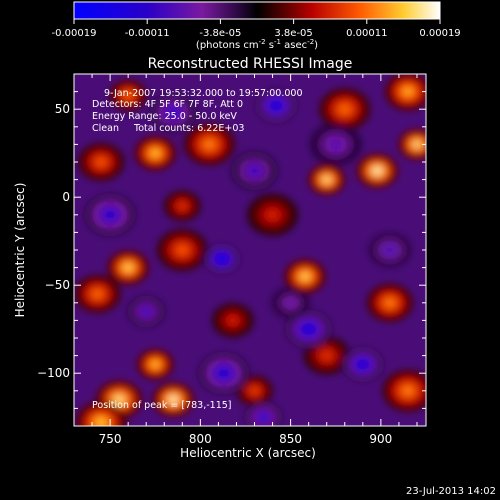  Describe the element at coordinates (66, 197) in the screenshot. I see `y-tick-label: 0` at that location.